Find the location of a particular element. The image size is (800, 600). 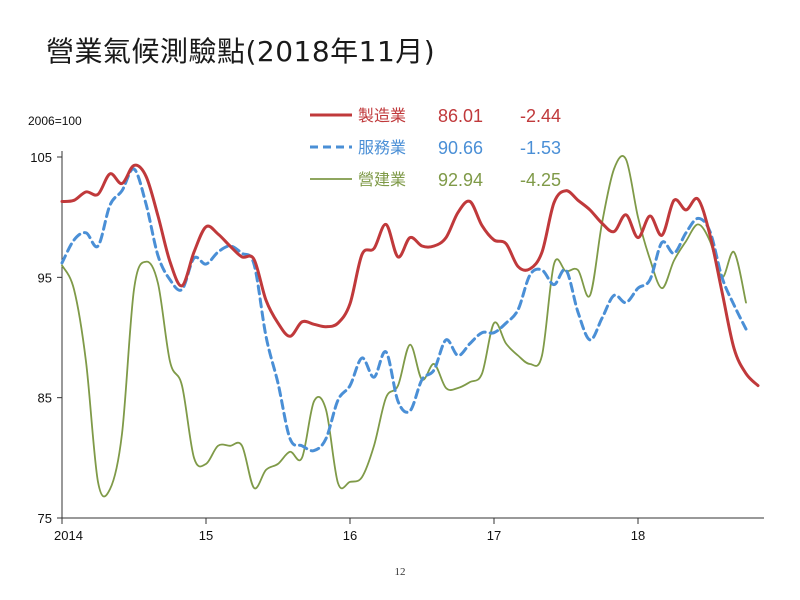

y-tick-label: 105 is located at coordinates (41, 157).